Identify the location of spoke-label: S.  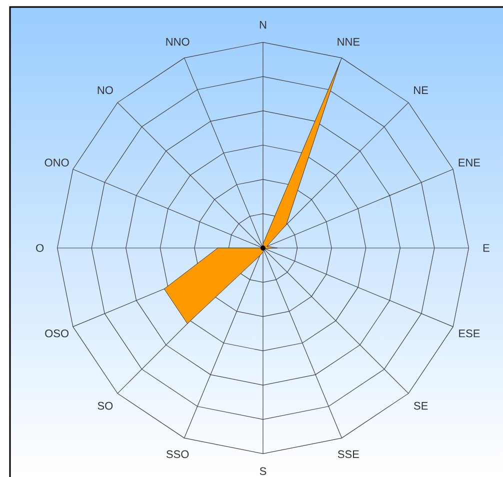
(263, 471).